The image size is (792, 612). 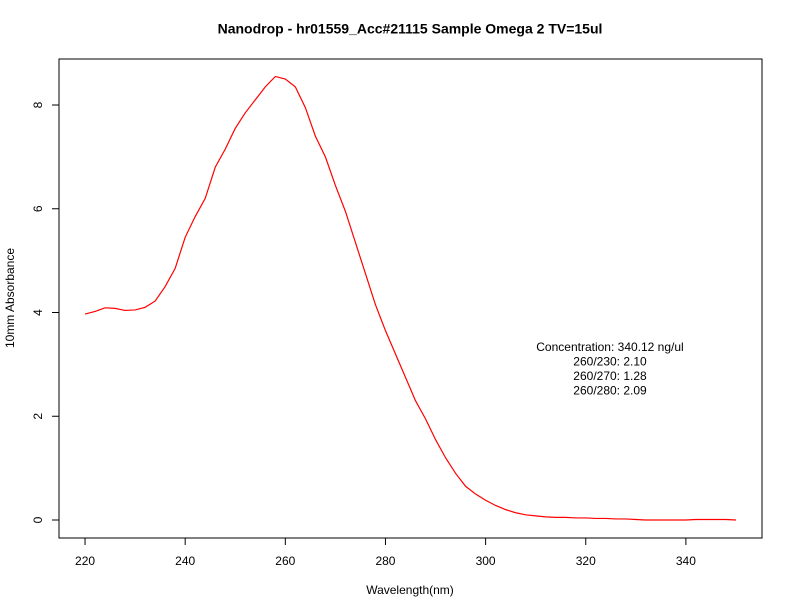 What do you see at coordinates (38, 519) in the screenshot?
I see `y-tick-label: 0` at bounding box center [38, 519].